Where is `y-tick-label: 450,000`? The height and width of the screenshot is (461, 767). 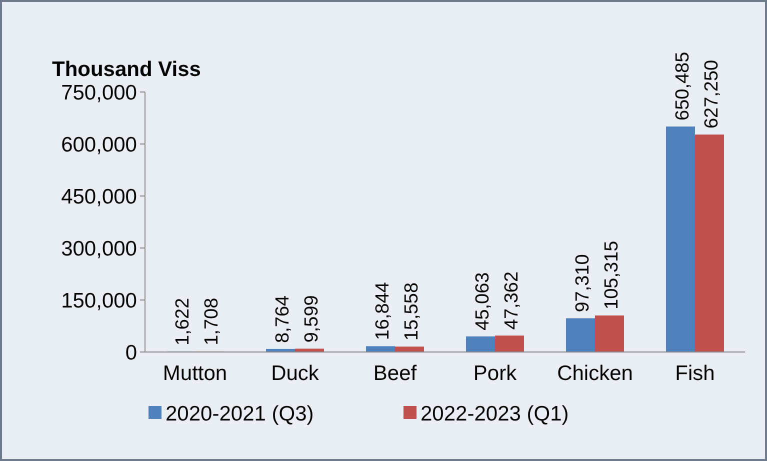
y-tick-label: 450,000 is located at coordinates (99, 196).